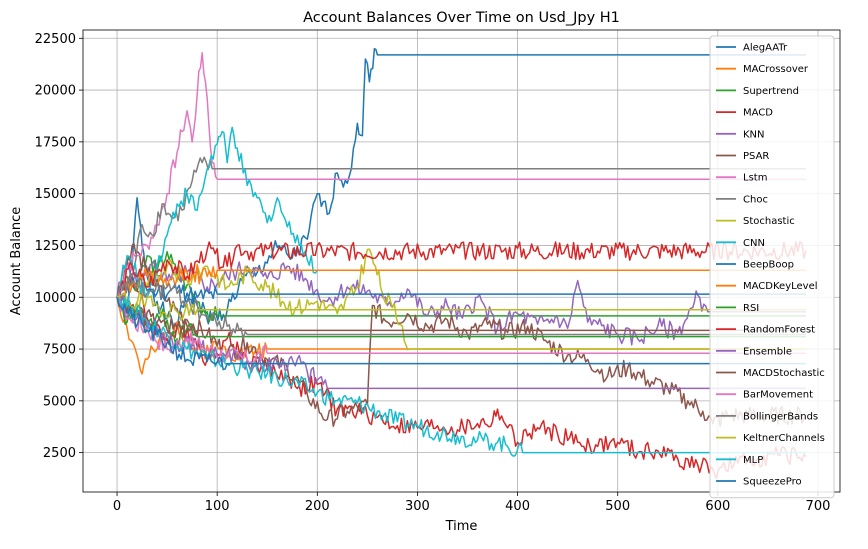 Image resolution: width=868 pixels, height=549 pixels. I want to click on y-tick-label: 7500, so click(59, 350).